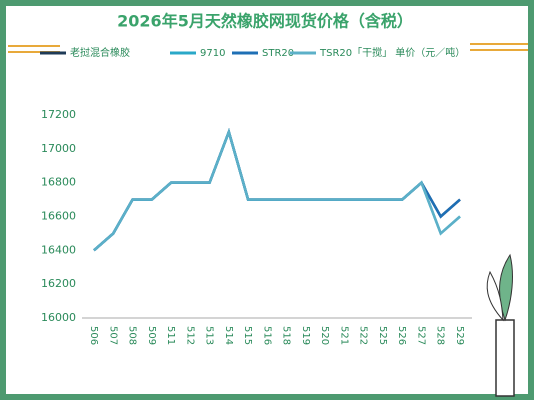  I want to click on y-tick-label: 16000, so click(58, 317).